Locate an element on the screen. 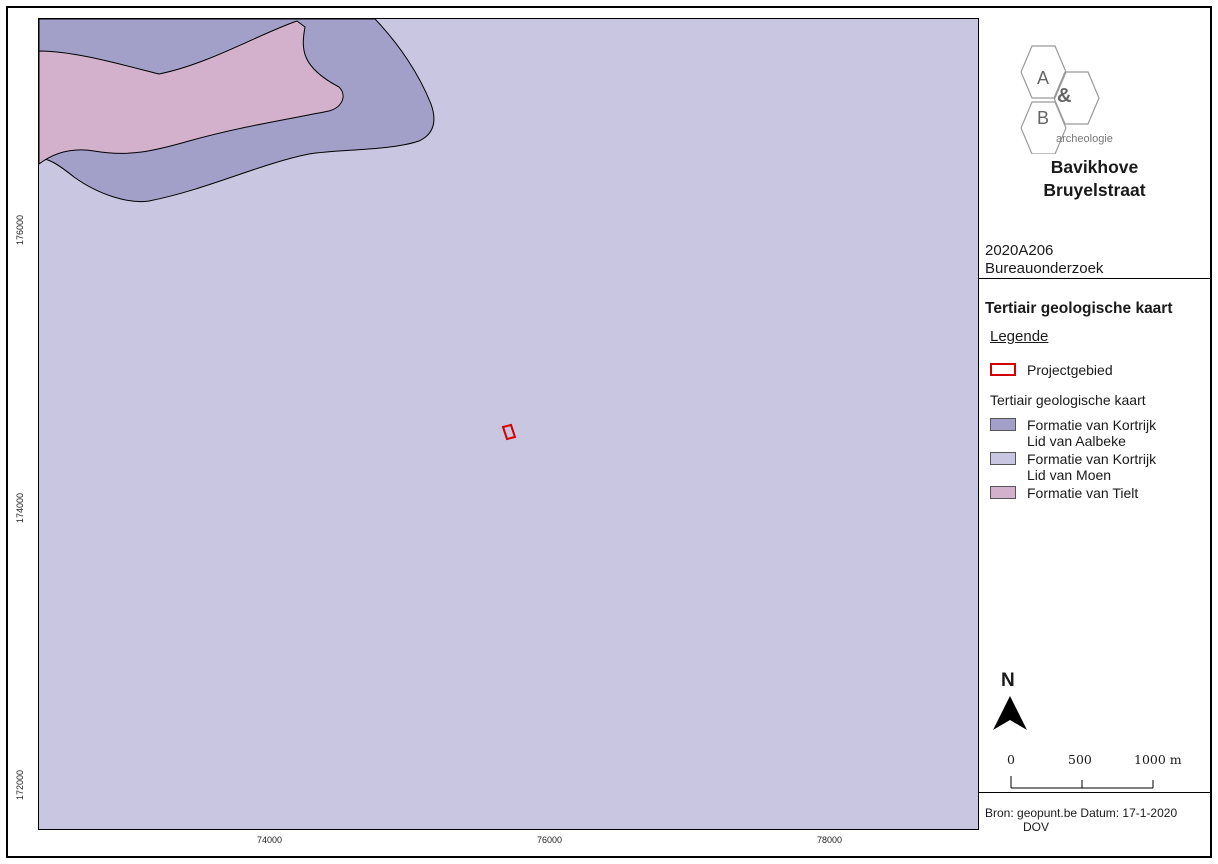  x-tick-74000: 74000 is located at coordinates (270, 840).